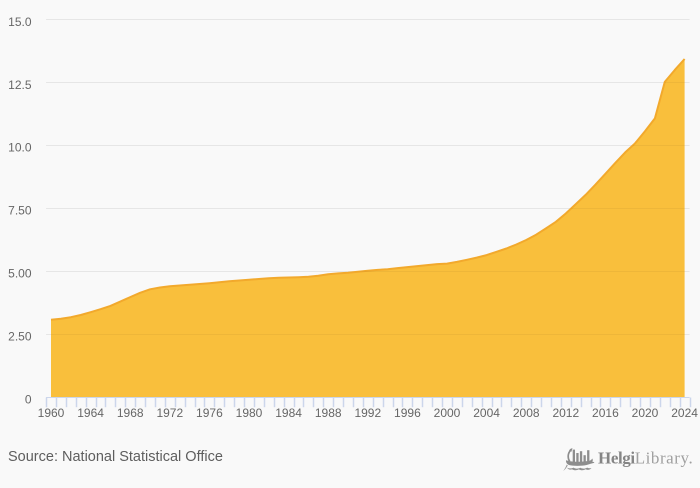  I want to click on svg-text: 5.00, so click(20, 274).